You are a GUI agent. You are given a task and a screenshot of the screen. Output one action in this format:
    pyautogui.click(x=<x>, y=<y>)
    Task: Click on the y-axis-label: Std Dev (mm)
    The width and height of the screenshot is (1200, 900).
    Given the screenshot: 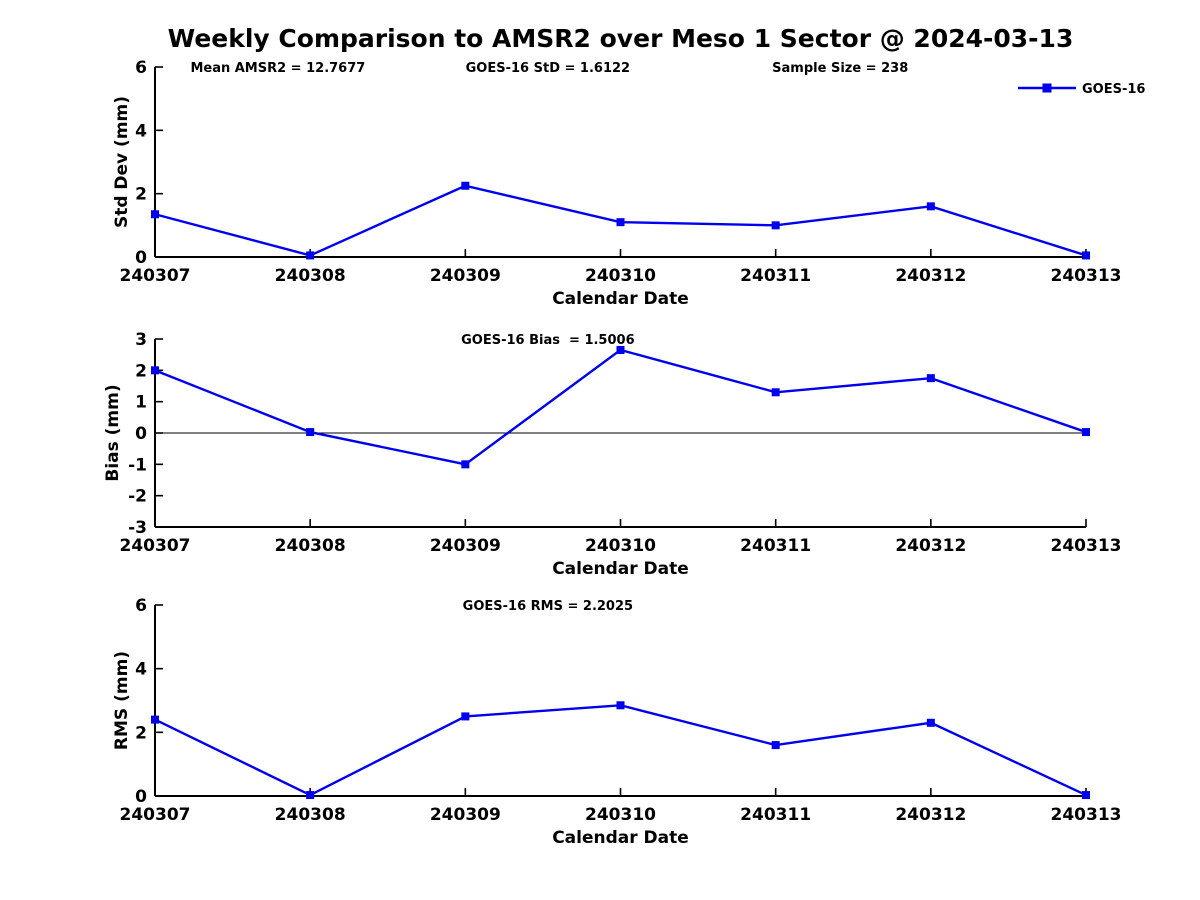 What is the action you would take?
    pyautogui.click(x=122, y=162)
    